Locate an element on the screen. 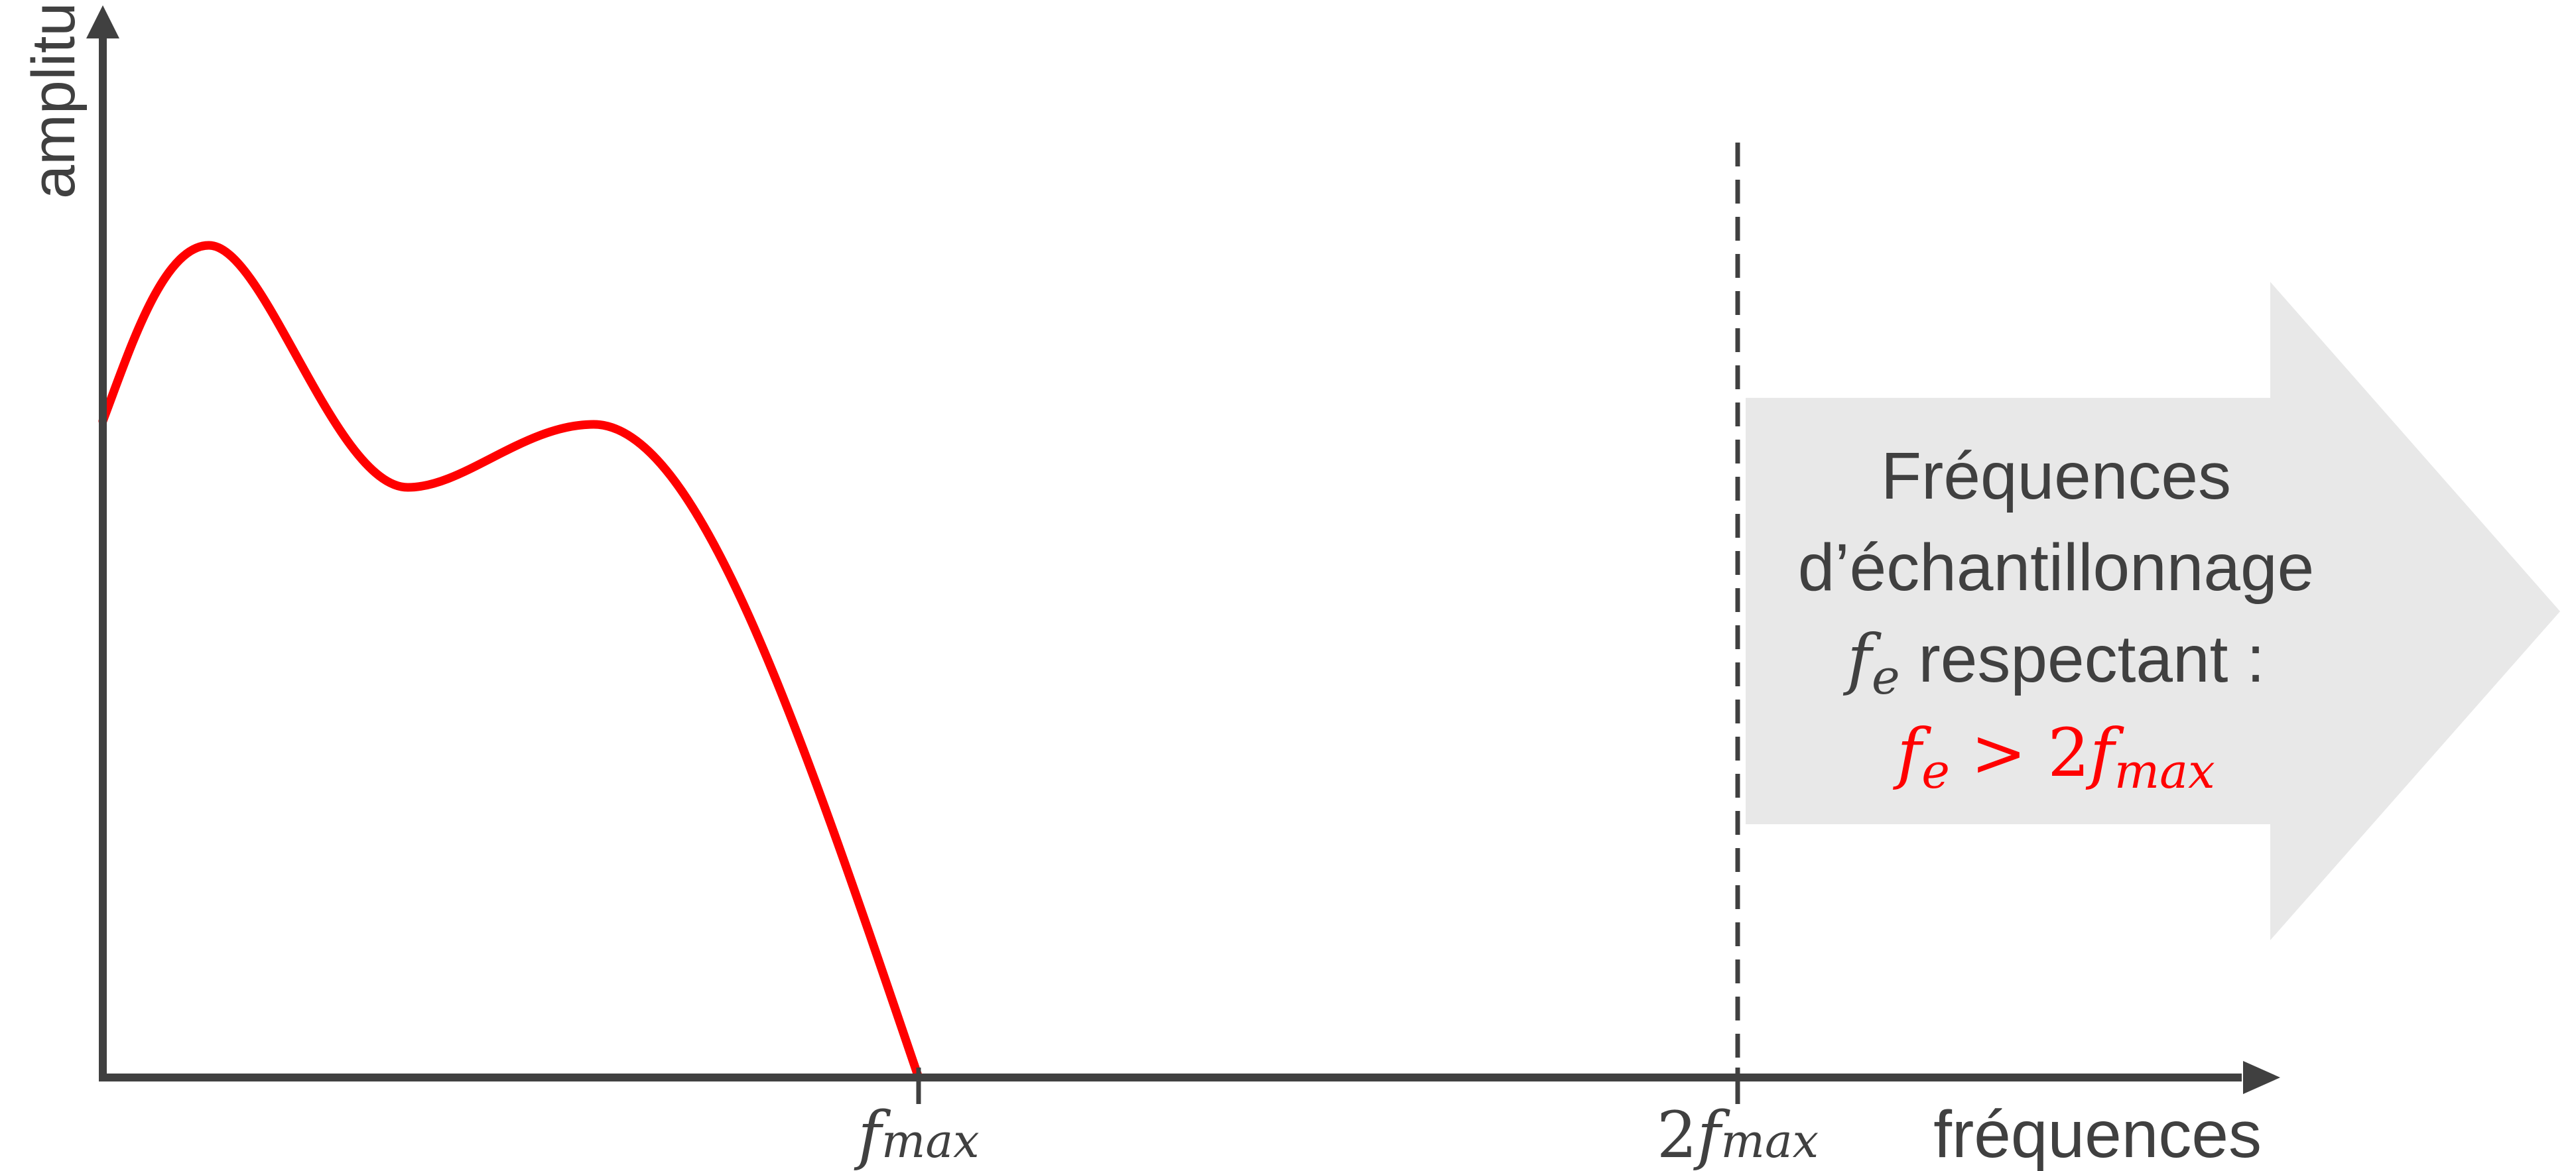 The width and height of the screenshot is (2576, 1171). arrow-text-line2: d’échantillonnage is located at coordinates (2056, 568).